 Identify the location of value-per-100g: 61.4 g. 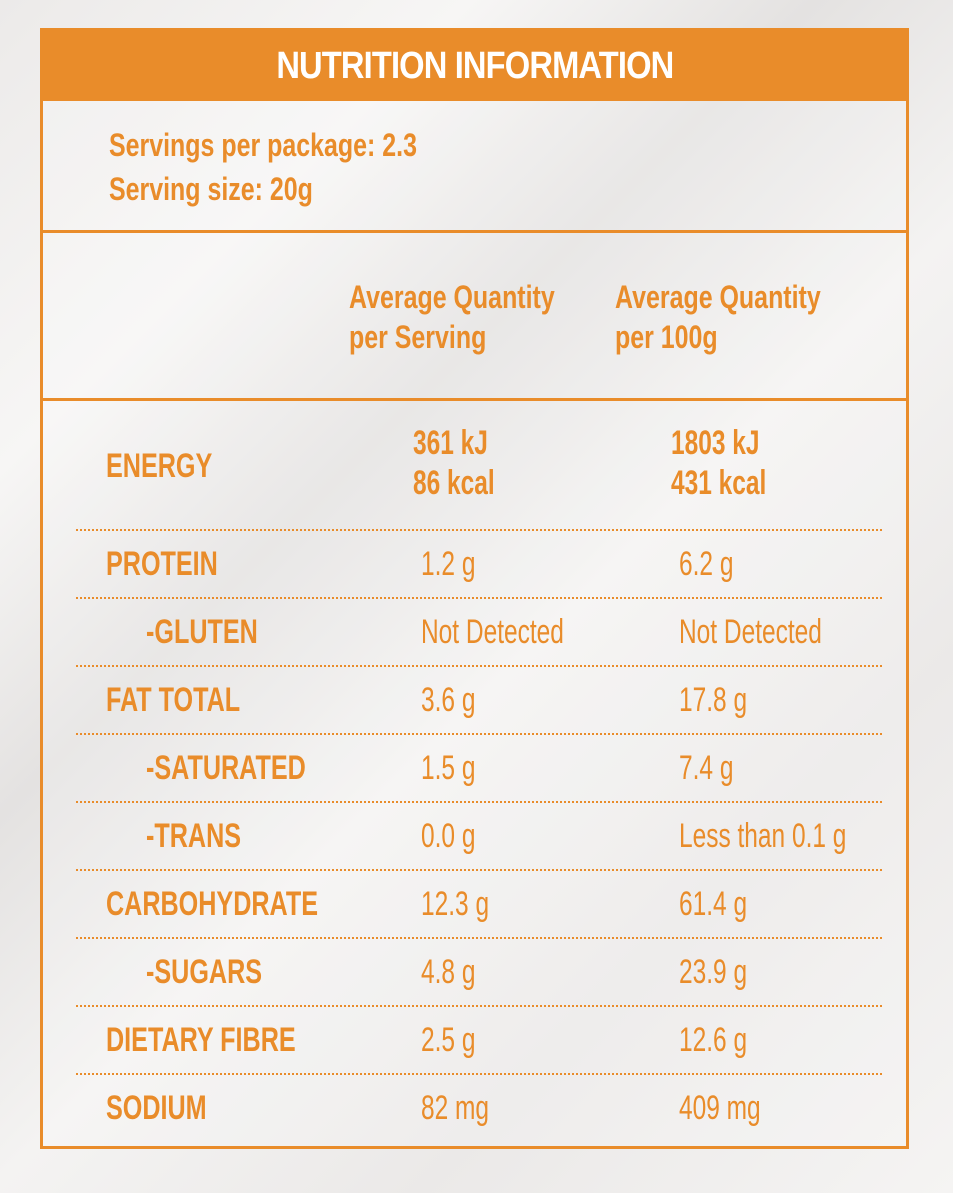
(713, 904).